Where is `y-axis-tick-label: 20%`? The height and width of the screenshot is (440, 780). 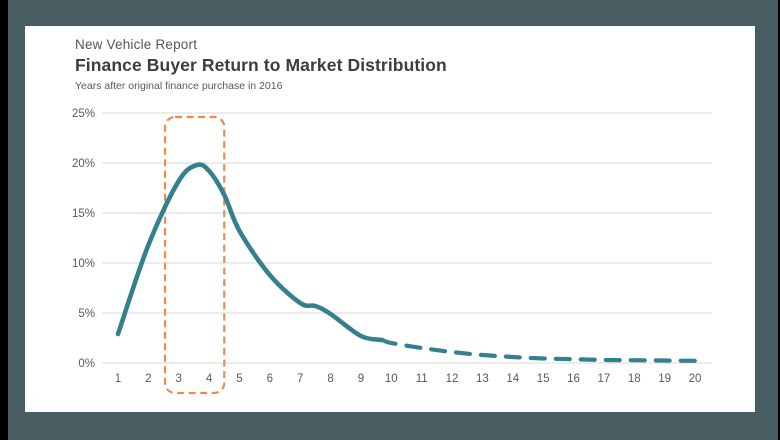 y-axis-tick-label: 20% is located at coordinates (83, 164).